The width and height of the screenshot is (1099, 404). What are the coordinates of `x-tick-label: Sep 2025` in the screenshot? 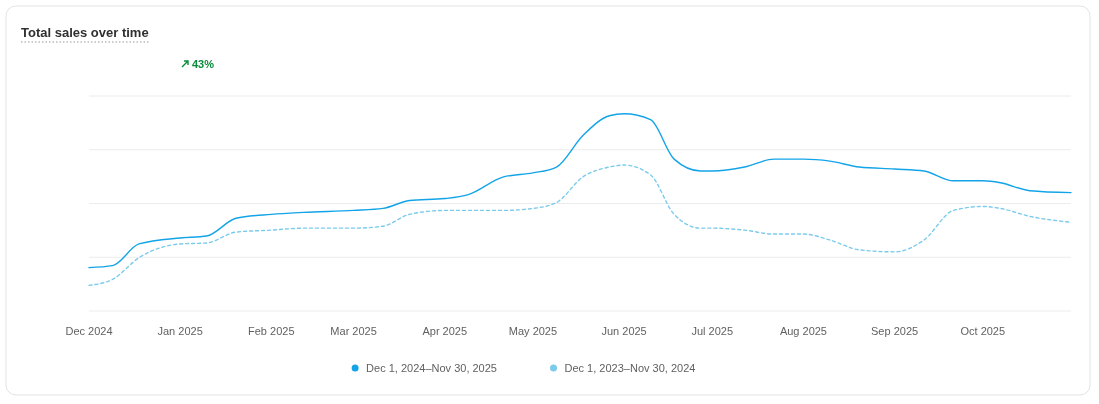 It's located at (895, 331).